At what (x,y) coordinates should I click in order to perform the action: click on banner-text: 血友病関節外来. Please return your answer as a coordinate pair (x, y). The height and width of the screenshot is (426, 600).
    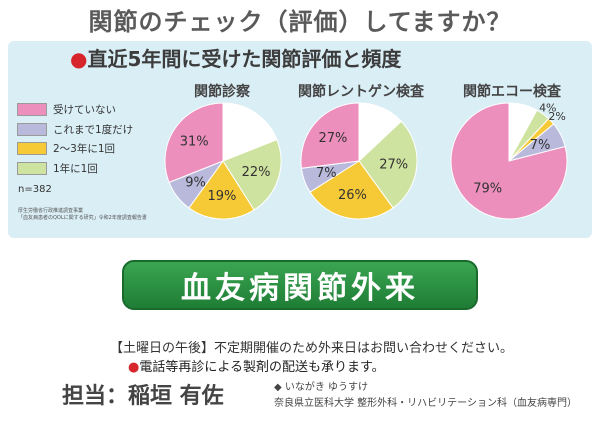
    Looking at the image, I should click on (300, 288).